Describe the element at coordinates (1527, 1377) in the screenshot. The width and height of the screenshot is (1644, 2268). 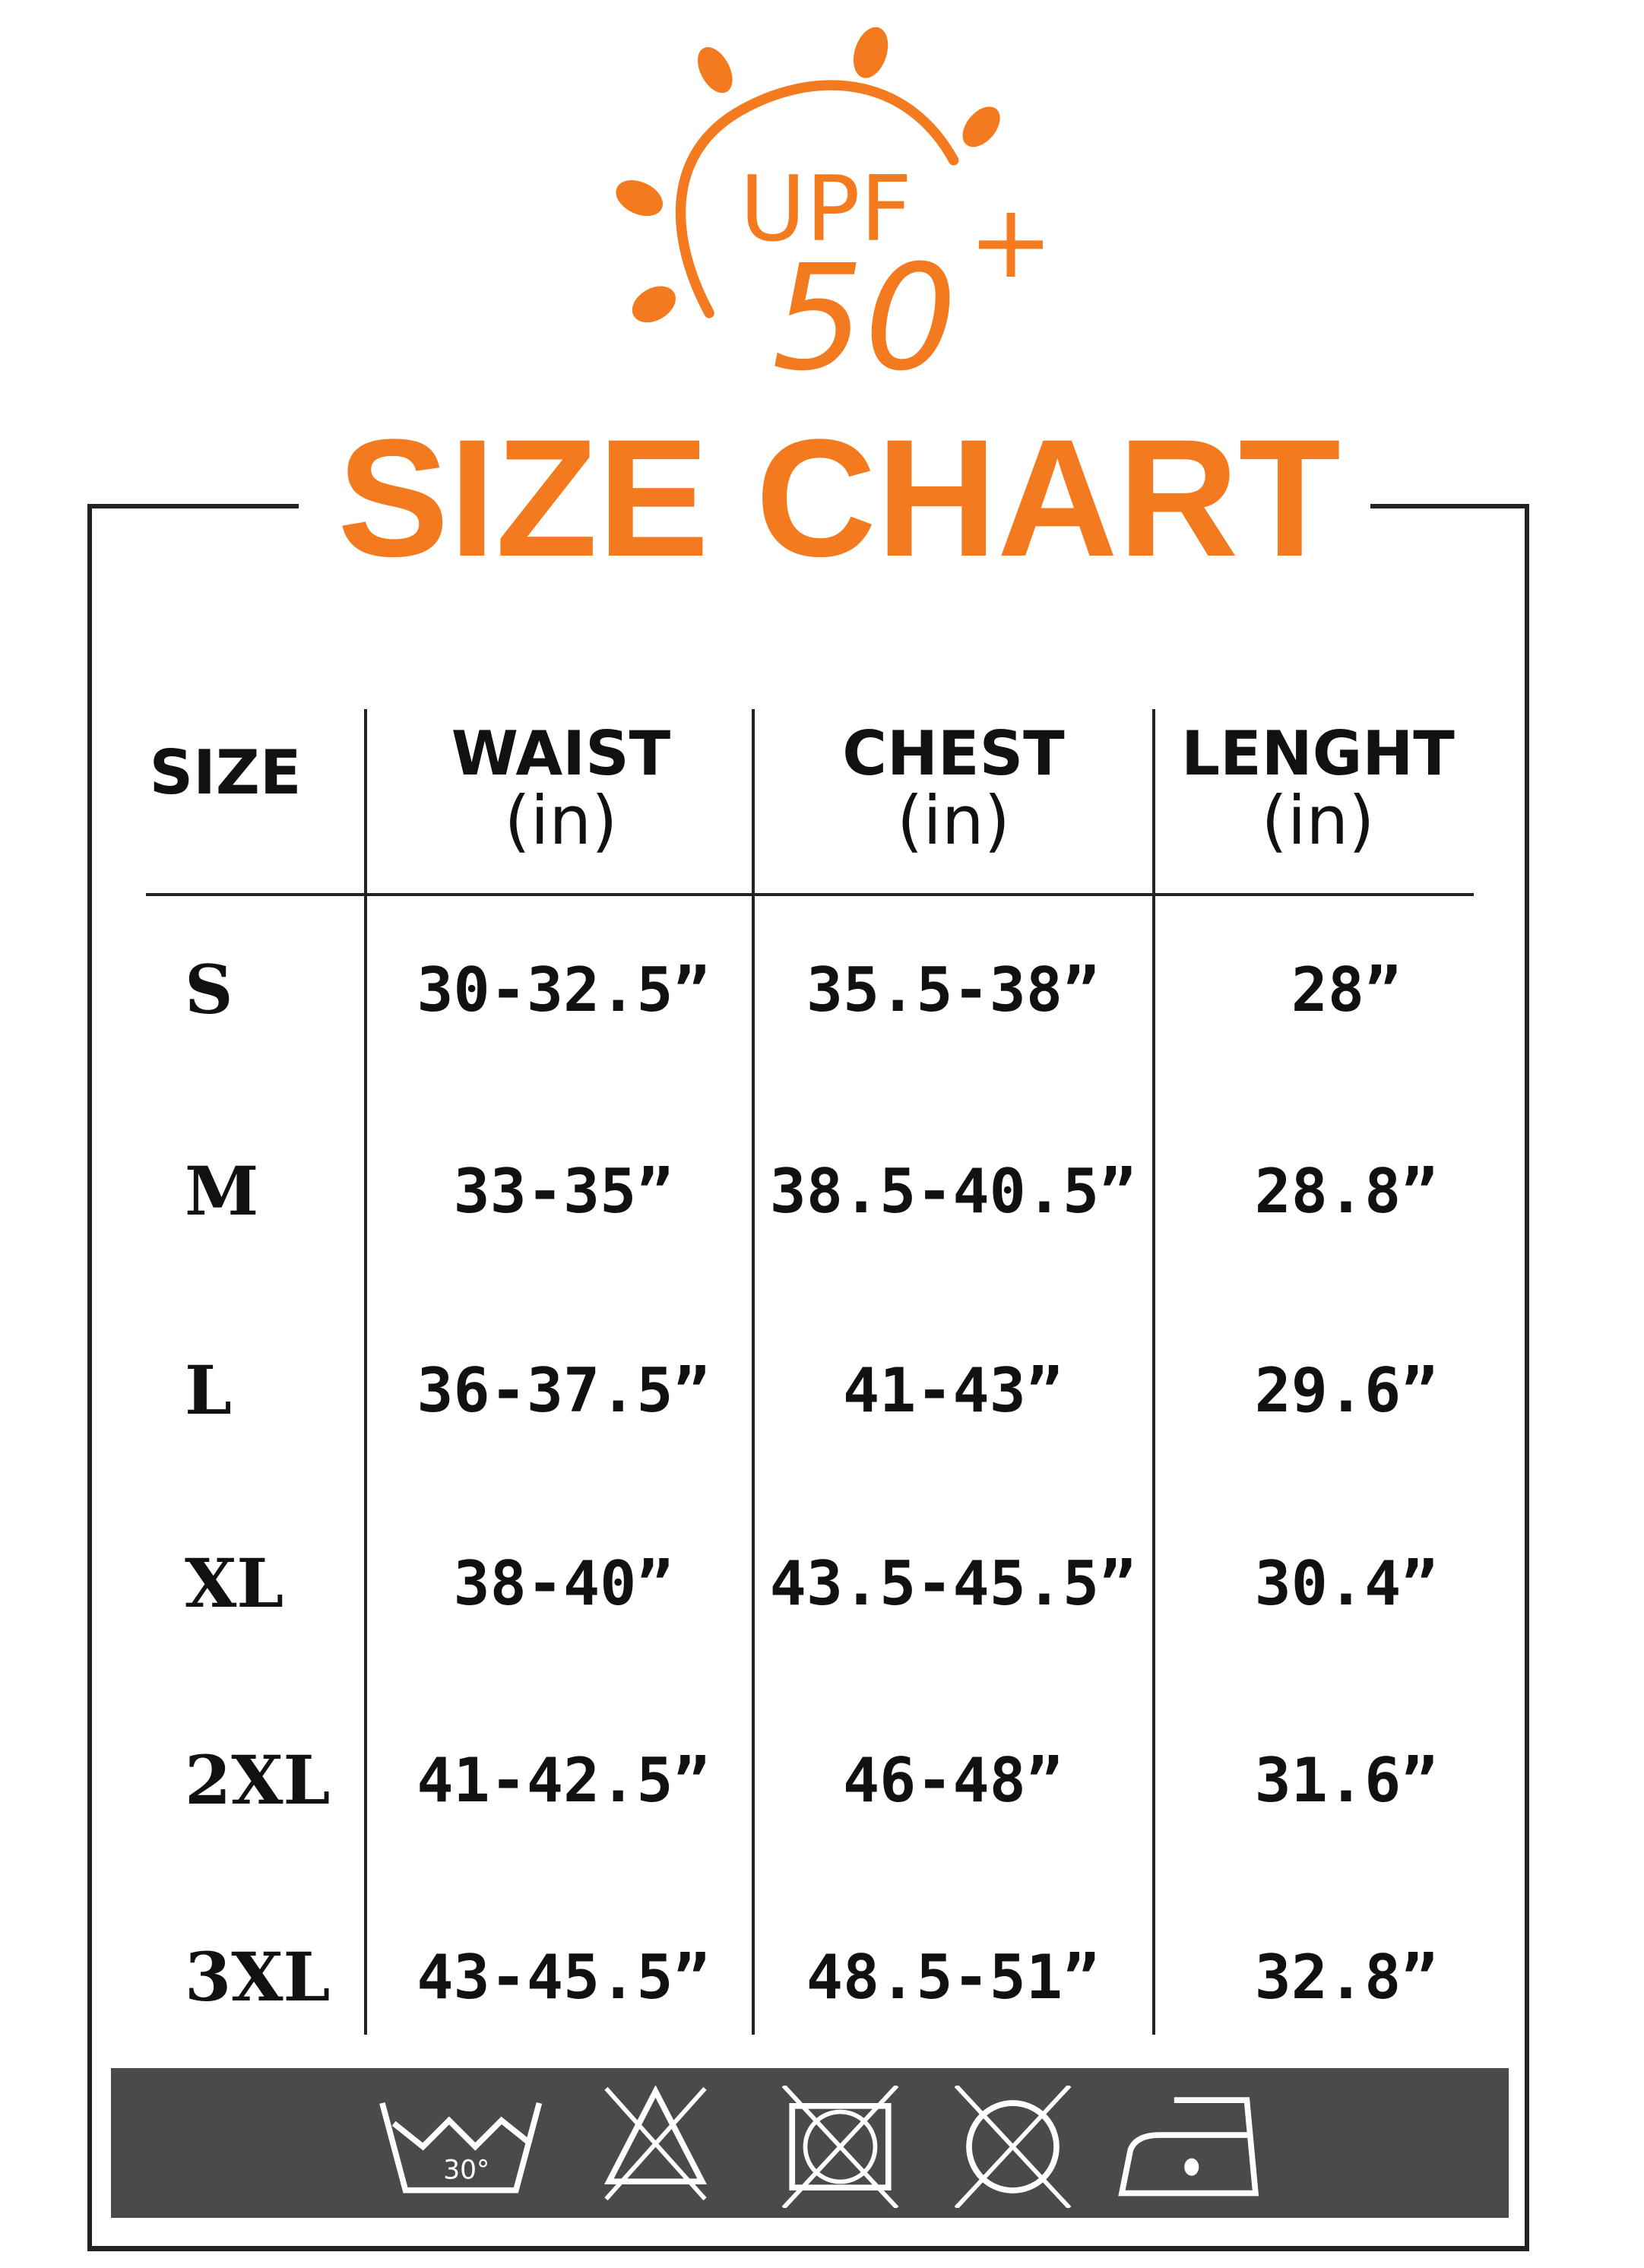
I see `frame-right` at that location.